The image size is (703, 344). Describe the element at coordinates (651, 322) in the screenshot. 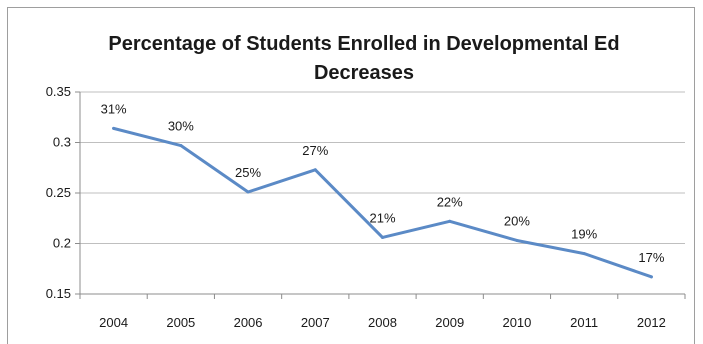

I see `x-tick-label: 2012` at that location.